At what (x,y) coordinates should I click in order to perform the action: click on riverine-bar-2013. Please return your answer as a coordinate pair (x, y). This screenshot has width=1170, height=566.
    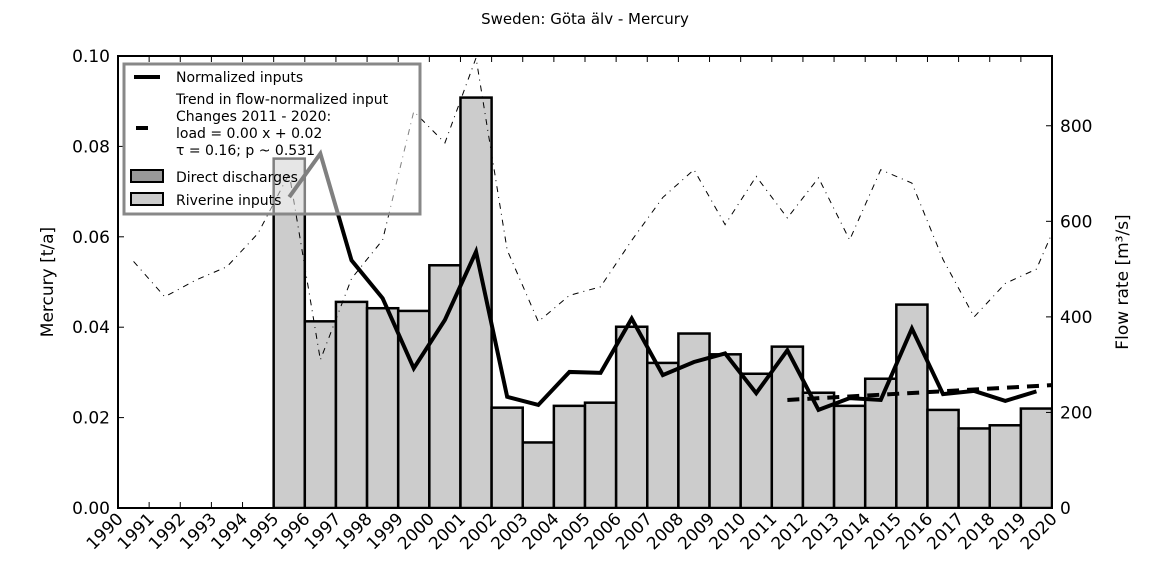
    Looking at the image, I should click on (849, 456).